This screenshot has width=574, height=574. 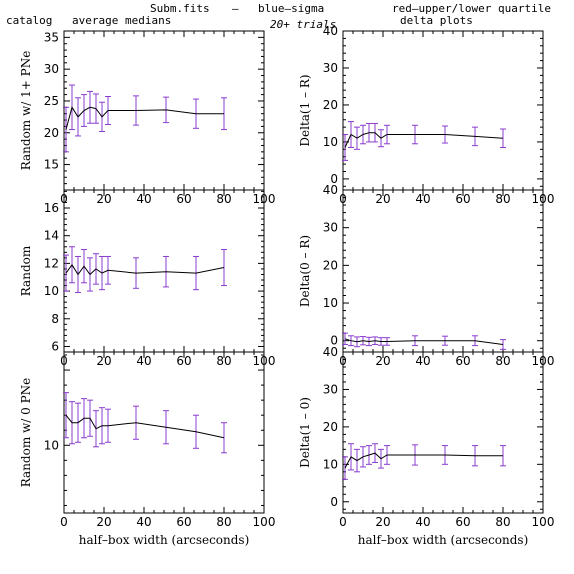 I want to click on y-tick-label: 16, so click(x=51, y=208).